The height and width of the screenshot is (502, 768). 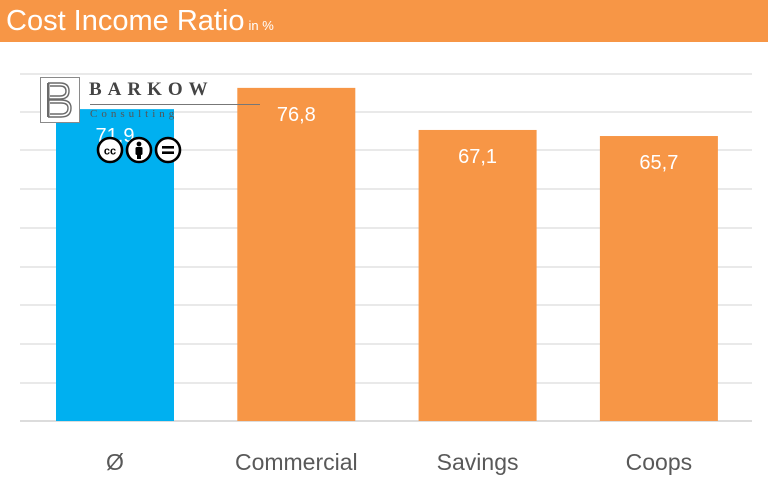 I want to click on data-label: 67,1, so click(x=477, y=157).